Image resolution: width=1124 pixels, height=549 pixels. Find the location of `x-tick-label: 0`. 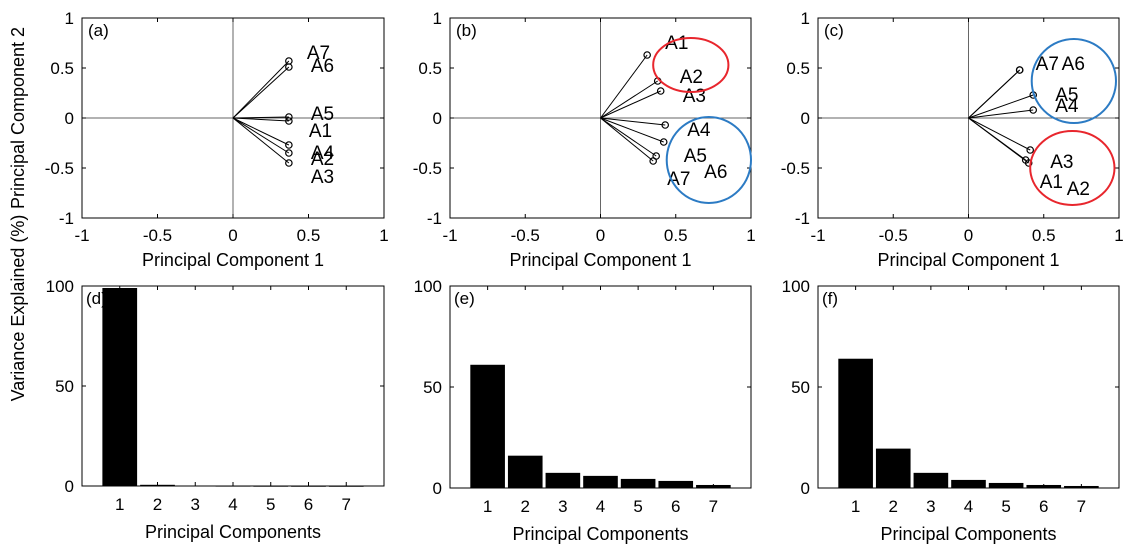

x-tick-label: 0 is located at coordinates (232, 235).